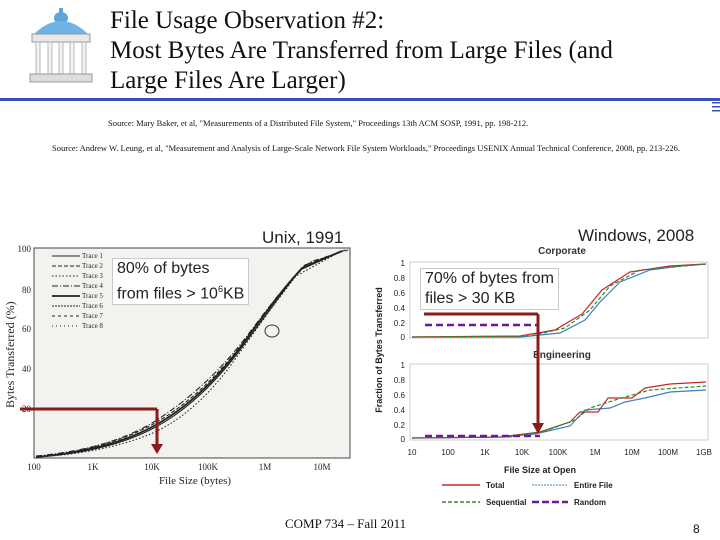 The height and width of the screenshot is (540, 720). What do you see at coordinates (696, 529) in the screenshot?
I see `page-number: 8` at bounding box center [696, 529].